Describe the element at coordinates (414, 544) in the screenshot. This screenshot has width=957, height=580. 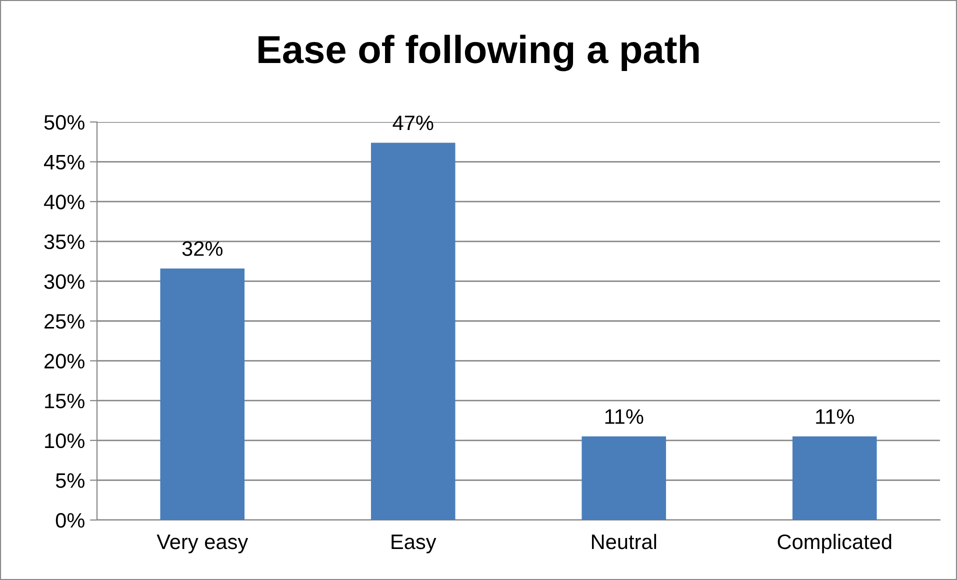
I see `x-tick-label: Easy` at that location.